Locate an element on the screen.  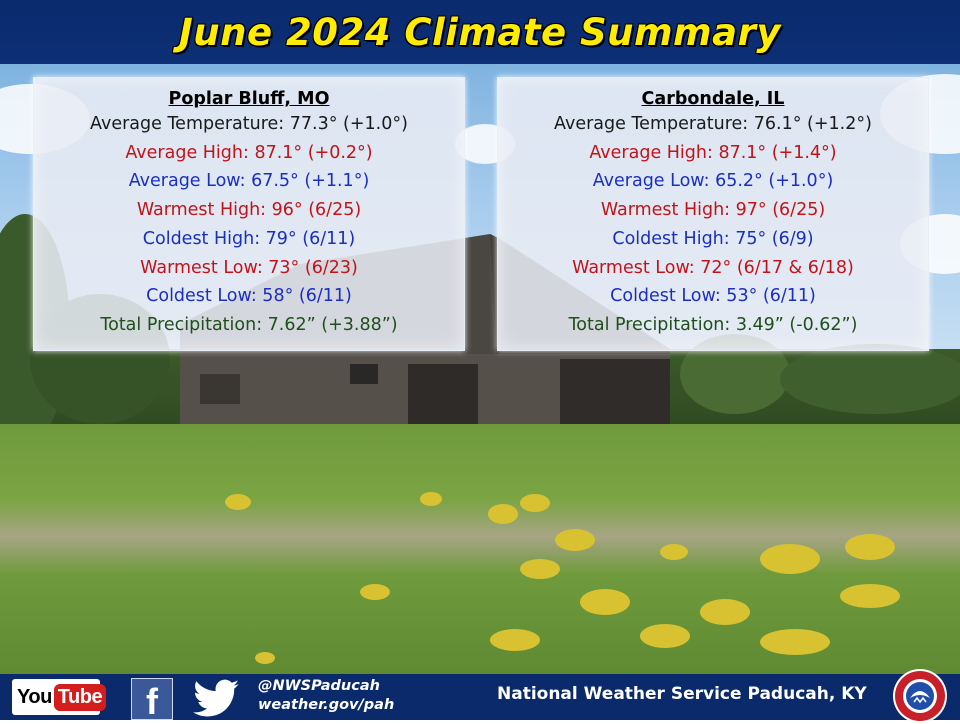
office-name: National Weather Service Paducah, KY is located at coordinates (682, 694).